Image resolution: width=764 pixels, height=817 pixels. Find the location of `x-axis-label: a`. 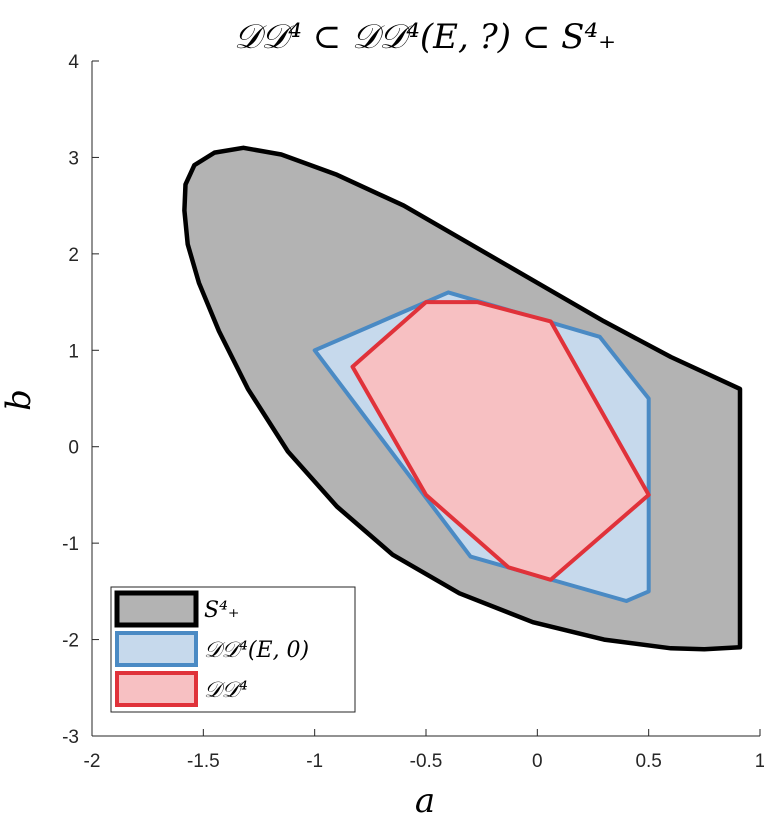

x-axis-label: a is located at coordinates (425, 799).